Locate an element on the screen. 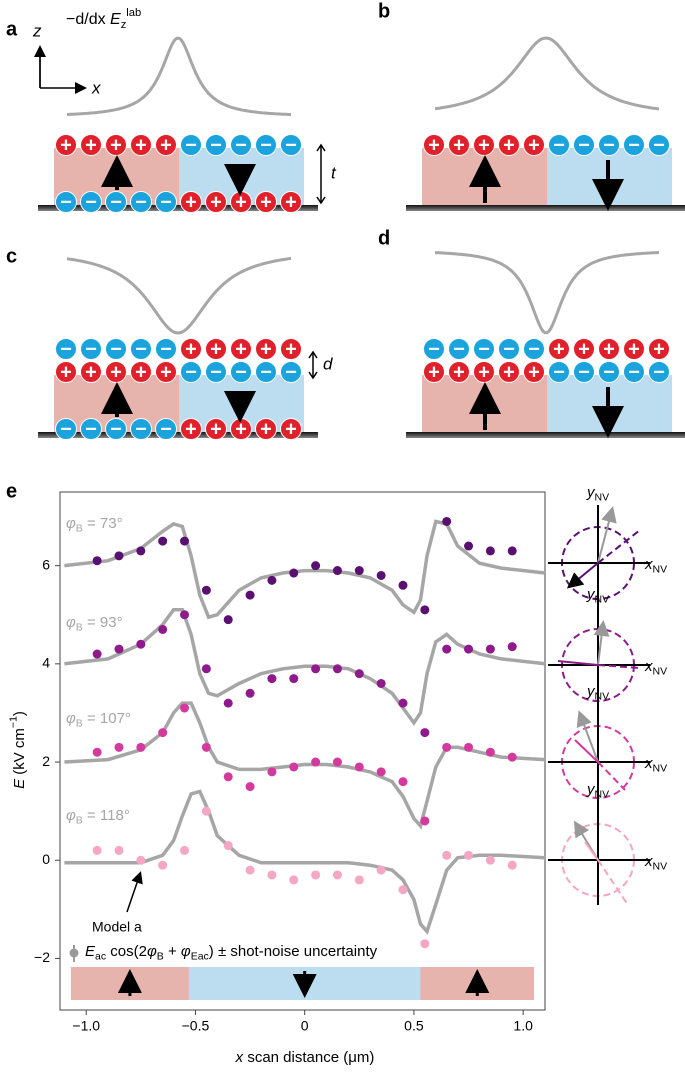  annotation: Model a is located at coordinates (117, 927).